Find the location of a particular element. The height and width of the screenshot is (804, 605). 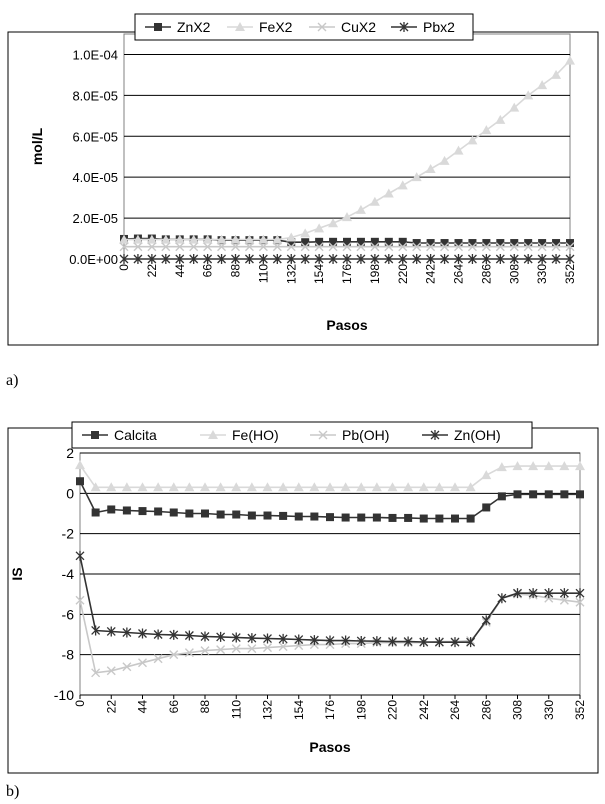

chart-a-x-tick-label: 66 is located at coordinates (208, 271).